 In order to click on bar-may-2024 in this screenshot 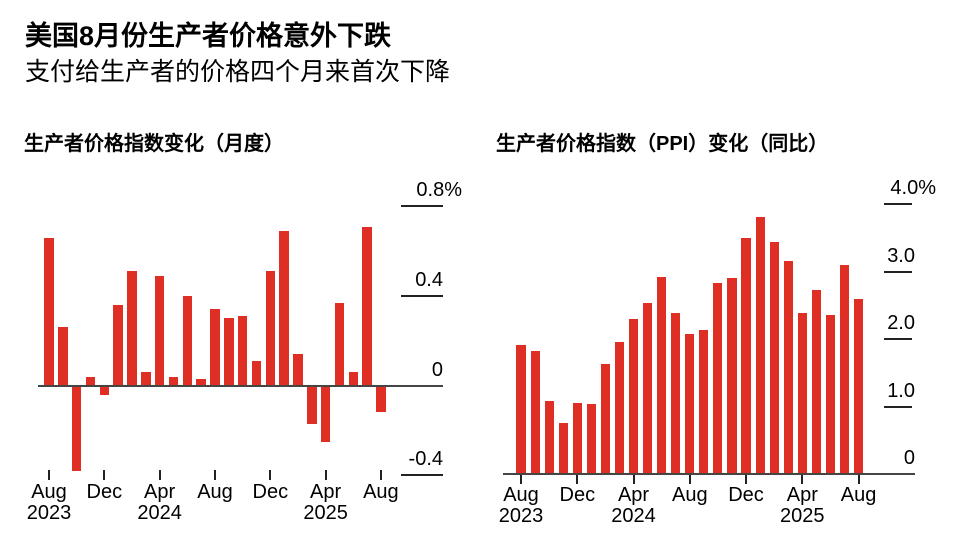, I will do `click(648, 388)`.